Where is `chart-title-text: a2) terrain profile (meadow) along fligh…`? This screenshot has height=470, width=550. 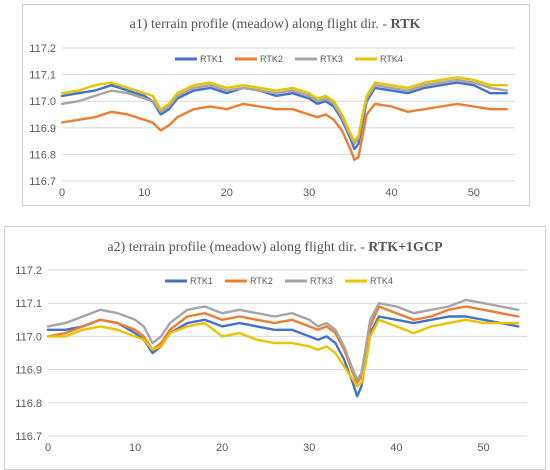
chart-title-text: a2) terrain profile (meadow) along fligh… is located at coordinates (238, 247).